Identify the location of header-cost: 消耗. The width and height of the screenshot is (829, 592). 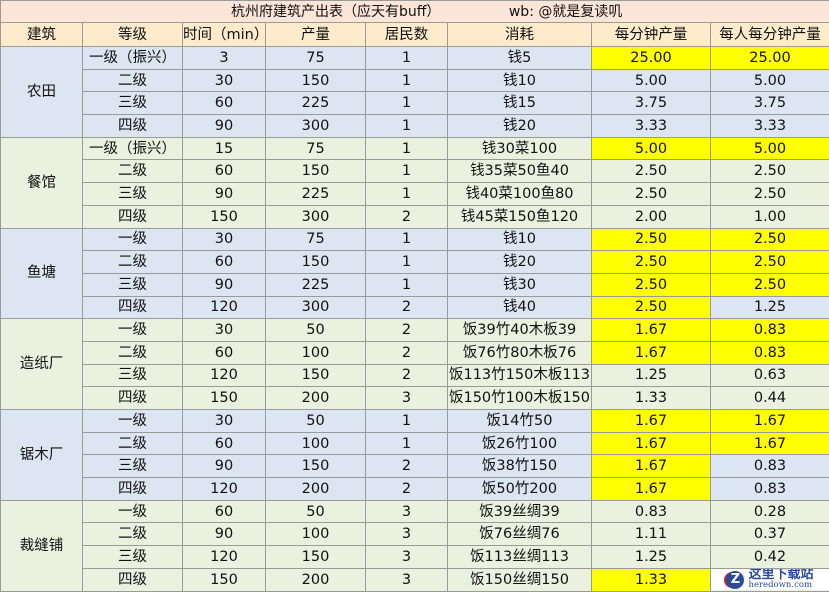
(520, 35).